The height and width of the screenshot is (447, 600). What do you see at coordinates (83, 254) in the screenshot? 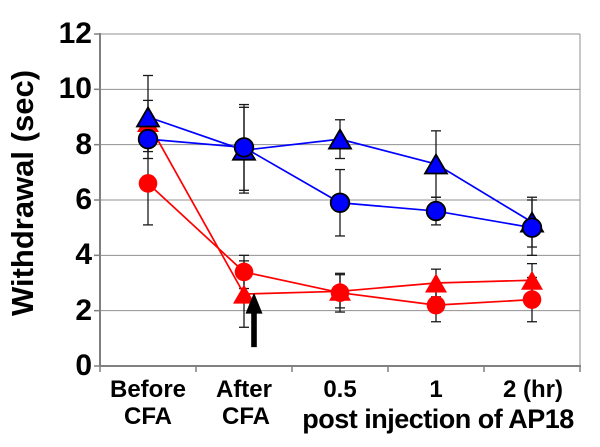
I see `y-tick-label-4: 4` at bounding box center [83, 254].